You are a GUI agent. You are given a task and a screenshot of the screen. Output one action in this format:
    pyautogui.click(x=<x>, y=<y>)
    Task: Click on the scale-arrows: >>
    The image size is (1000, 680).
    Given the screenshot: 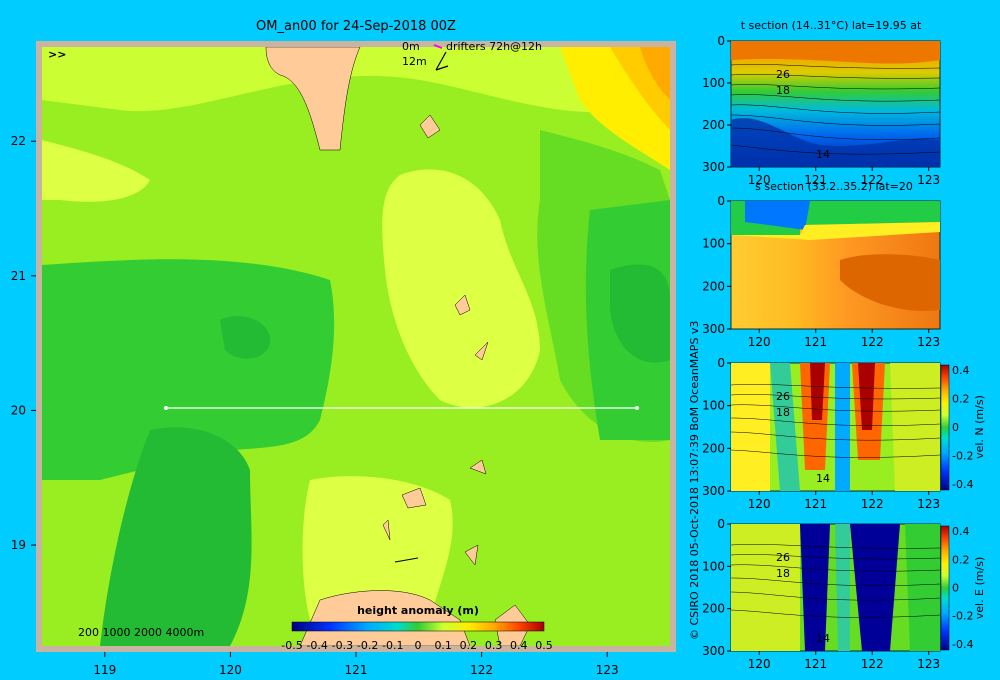 What is the action you would take?
    pyautogui.click(x=57, y=54)
    